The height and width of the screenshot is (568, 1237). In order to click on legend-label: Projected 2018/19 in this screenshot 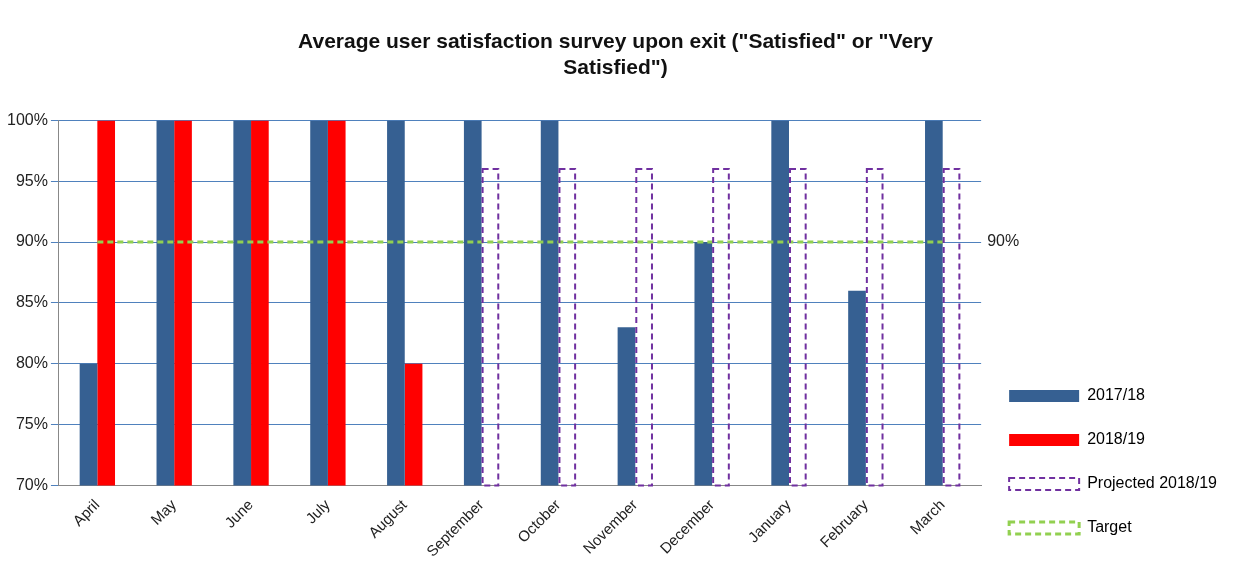, I will do `click(1152, 483)`.